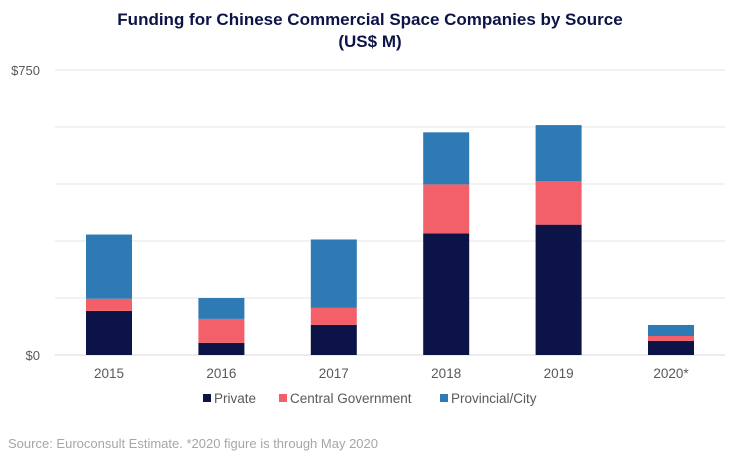  Describe the element at coordinates (671, 338) in the screenshot. I see `bar-central-government-2020` at that location.